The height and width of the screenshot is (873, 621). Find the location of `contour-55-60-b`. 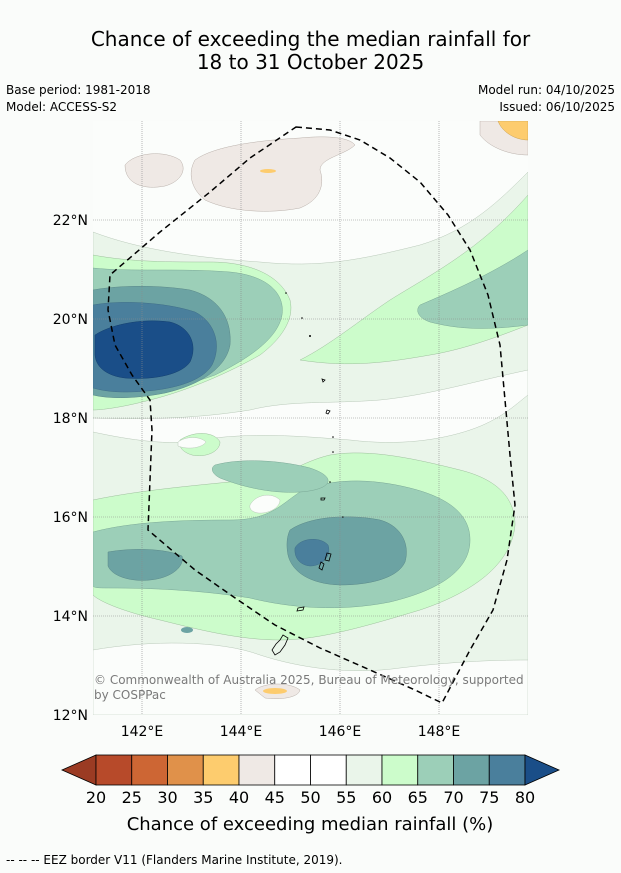

contour-55-60-b is located at coordinates (310, 406).